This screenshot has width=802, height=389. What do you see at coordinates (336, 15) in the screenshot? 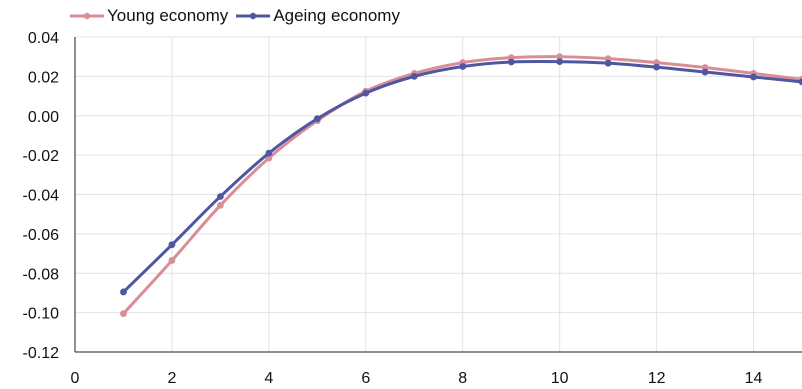
I see `legend-label-ageing: Ageing economy` at bounding box center [336, 15].